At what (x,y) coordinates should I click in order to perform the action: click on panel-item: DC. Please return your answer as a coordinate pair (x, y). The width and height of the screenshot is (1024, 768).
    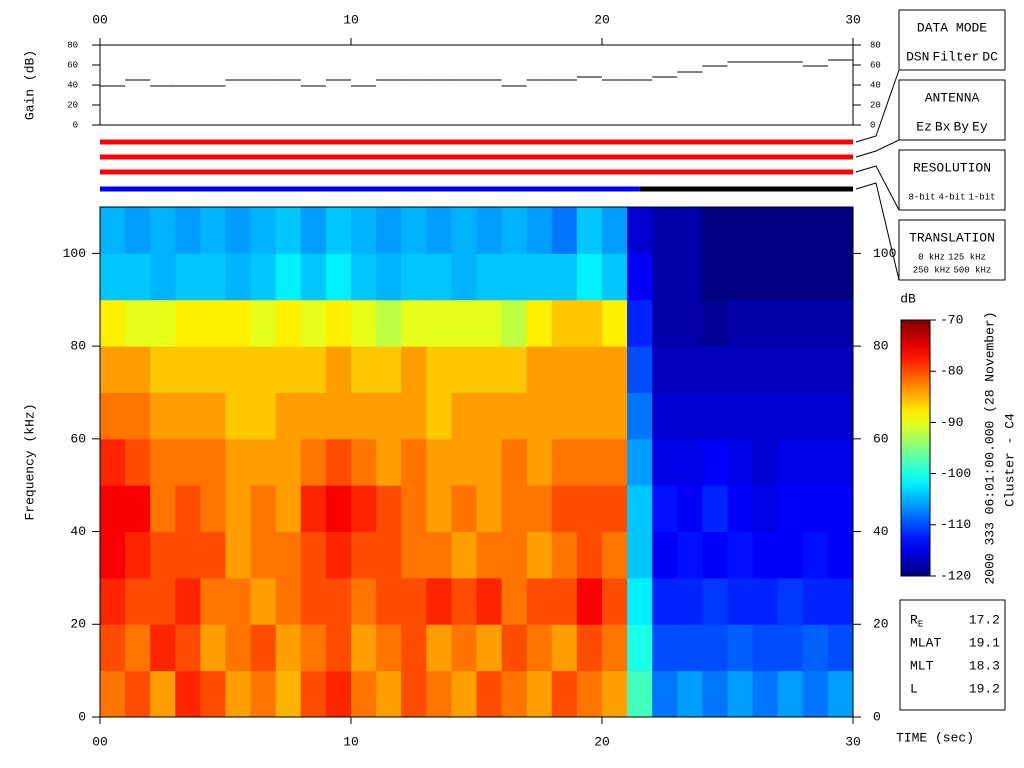
    Looking at the image, I should click on (990, 56).